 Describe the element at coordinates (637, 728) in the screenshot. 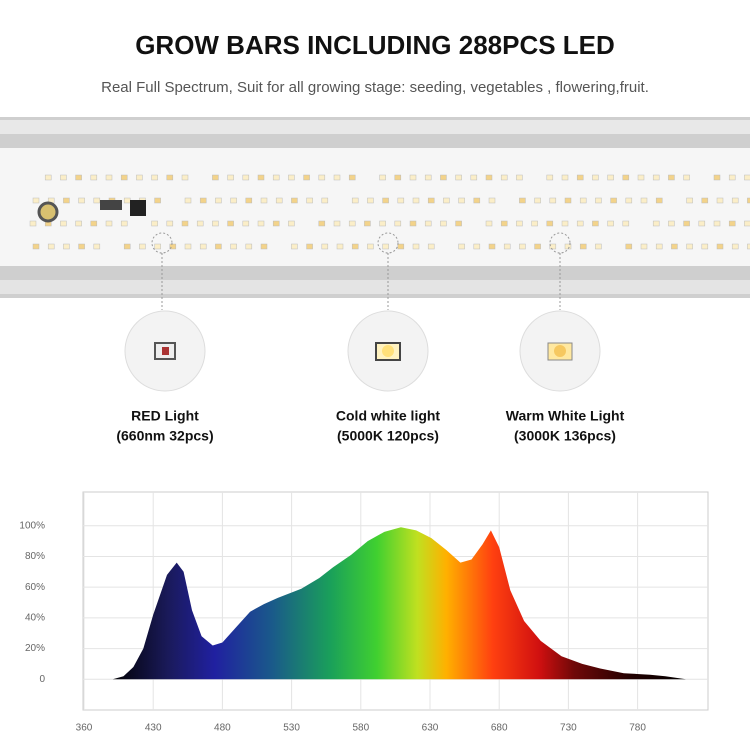

I see `x-tick-label: 780` at that location.